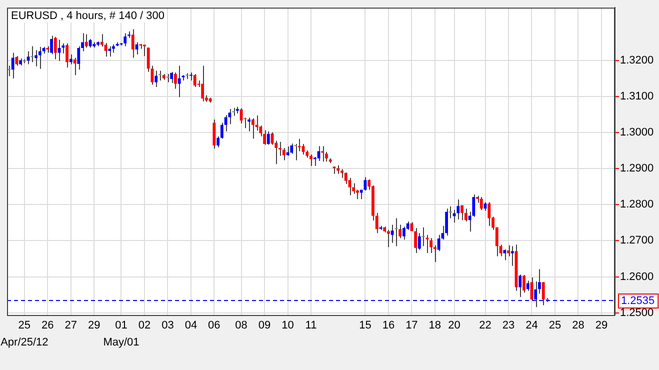 This screenshot has width=659, height=370. Describe the element at coordinates (637, 96) in the screenshot. I see `y-tick-label: 1.3100` at that location.